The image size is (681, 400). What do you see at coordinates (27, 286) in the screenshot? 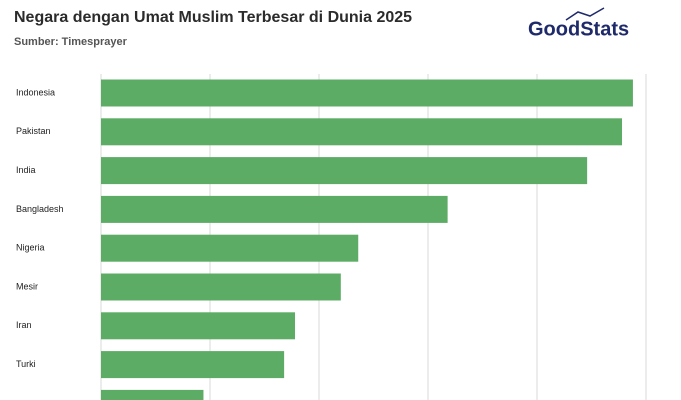
I see `y-tick-label: Mesir` at bounding box center [27, 286].